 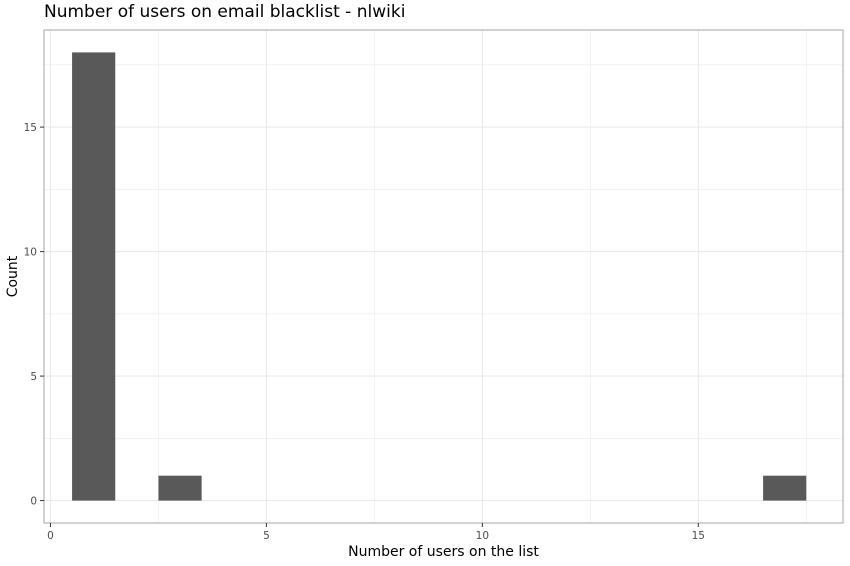 What do you see at coordinates (698, 536) in the screenshot?
I see `x-tick-label: 15` at bounding box center [698, 536].